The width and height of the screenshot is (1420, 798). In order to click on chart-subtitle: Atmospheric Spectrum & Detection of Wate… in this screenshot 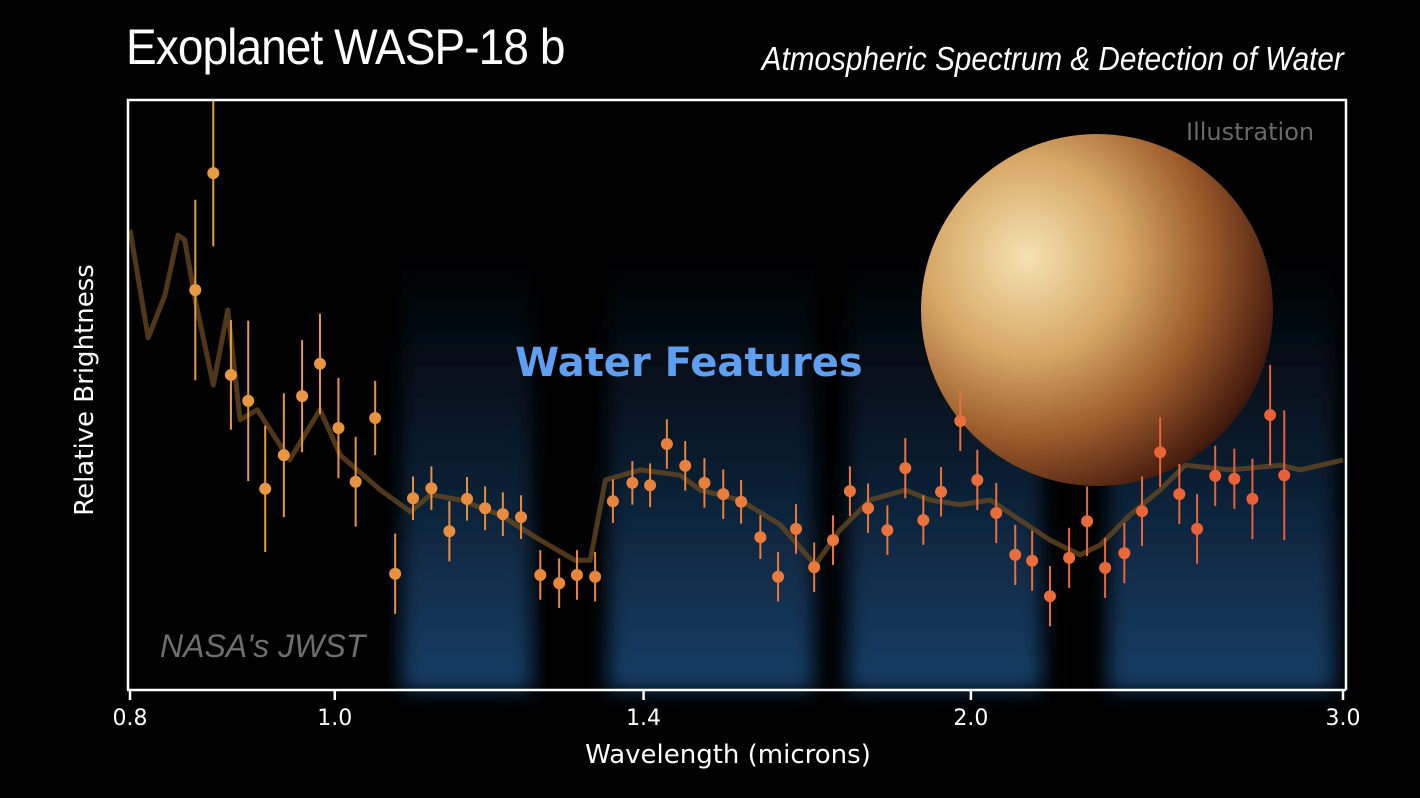, I will do `click(1052, 58)`.